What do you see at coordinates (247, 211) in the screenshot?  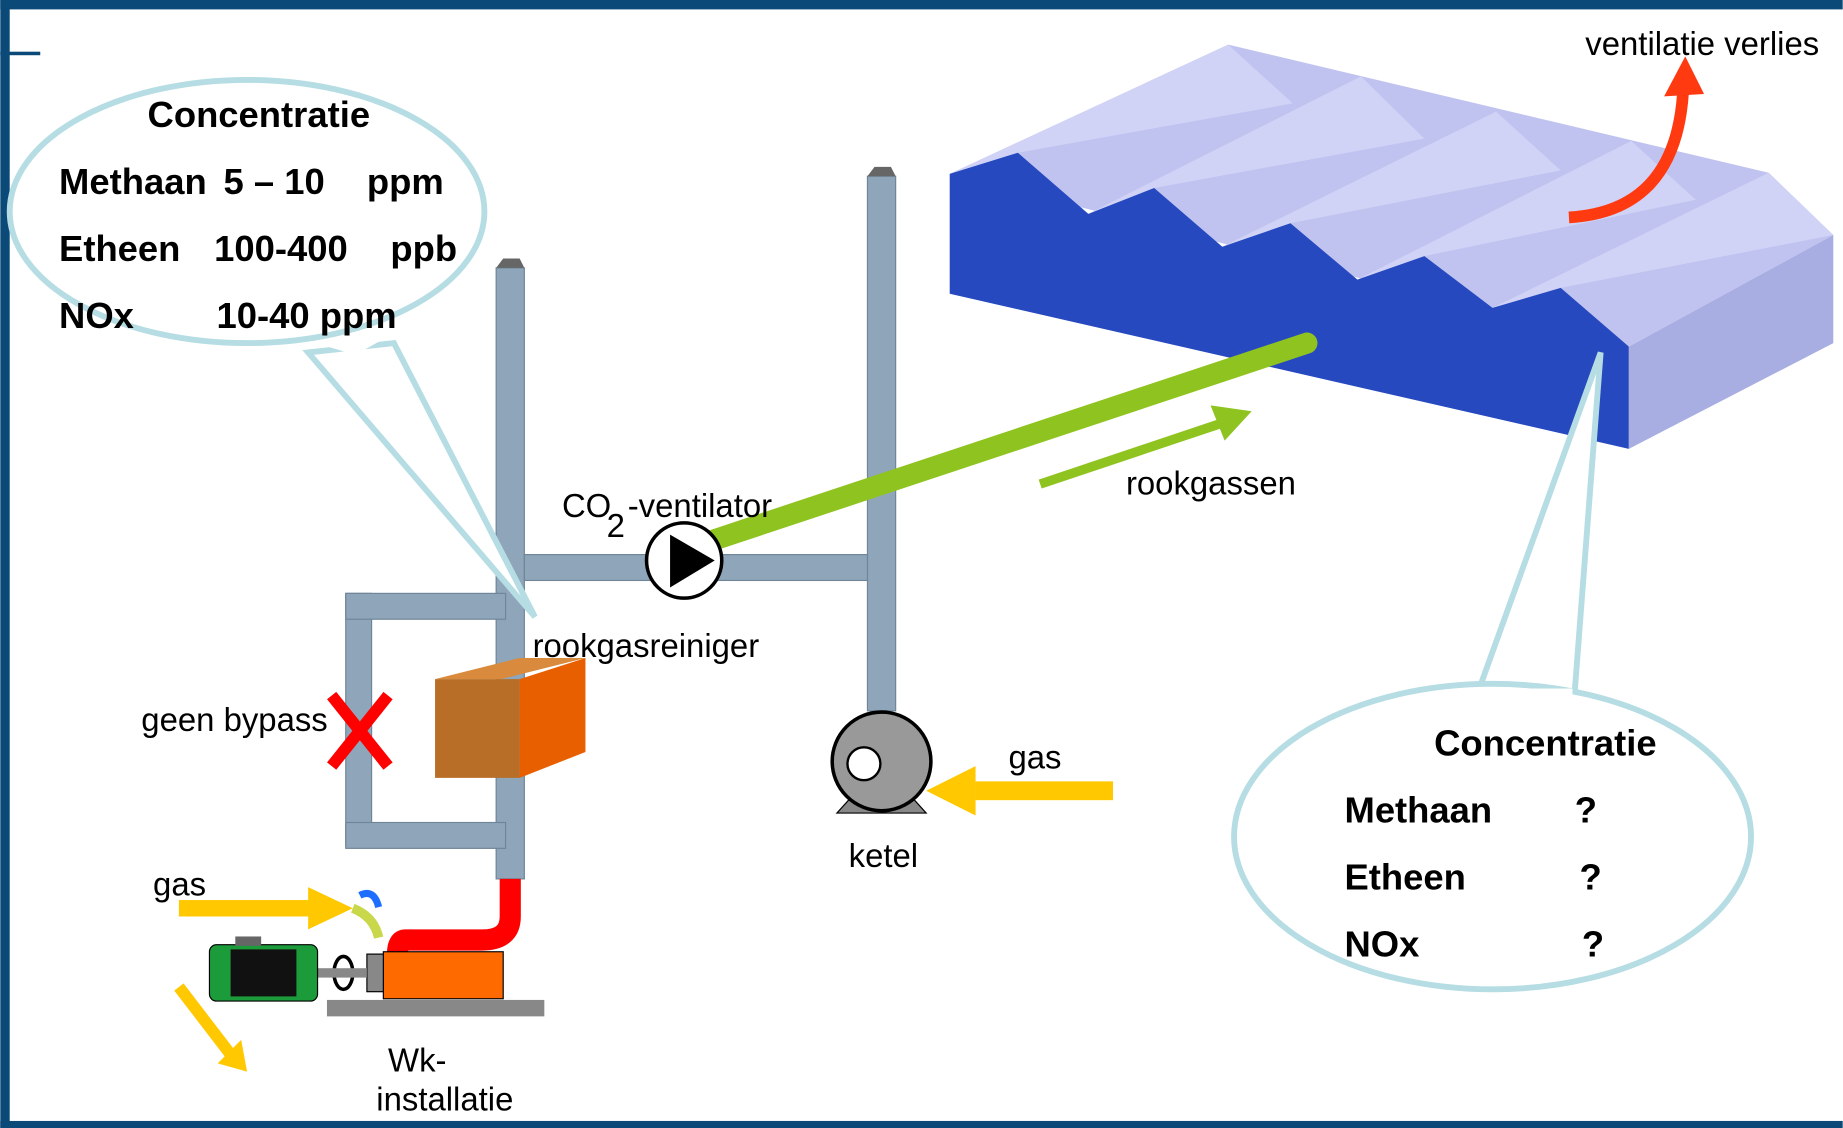 I see `callout-left` at bounding box center [247, 211].